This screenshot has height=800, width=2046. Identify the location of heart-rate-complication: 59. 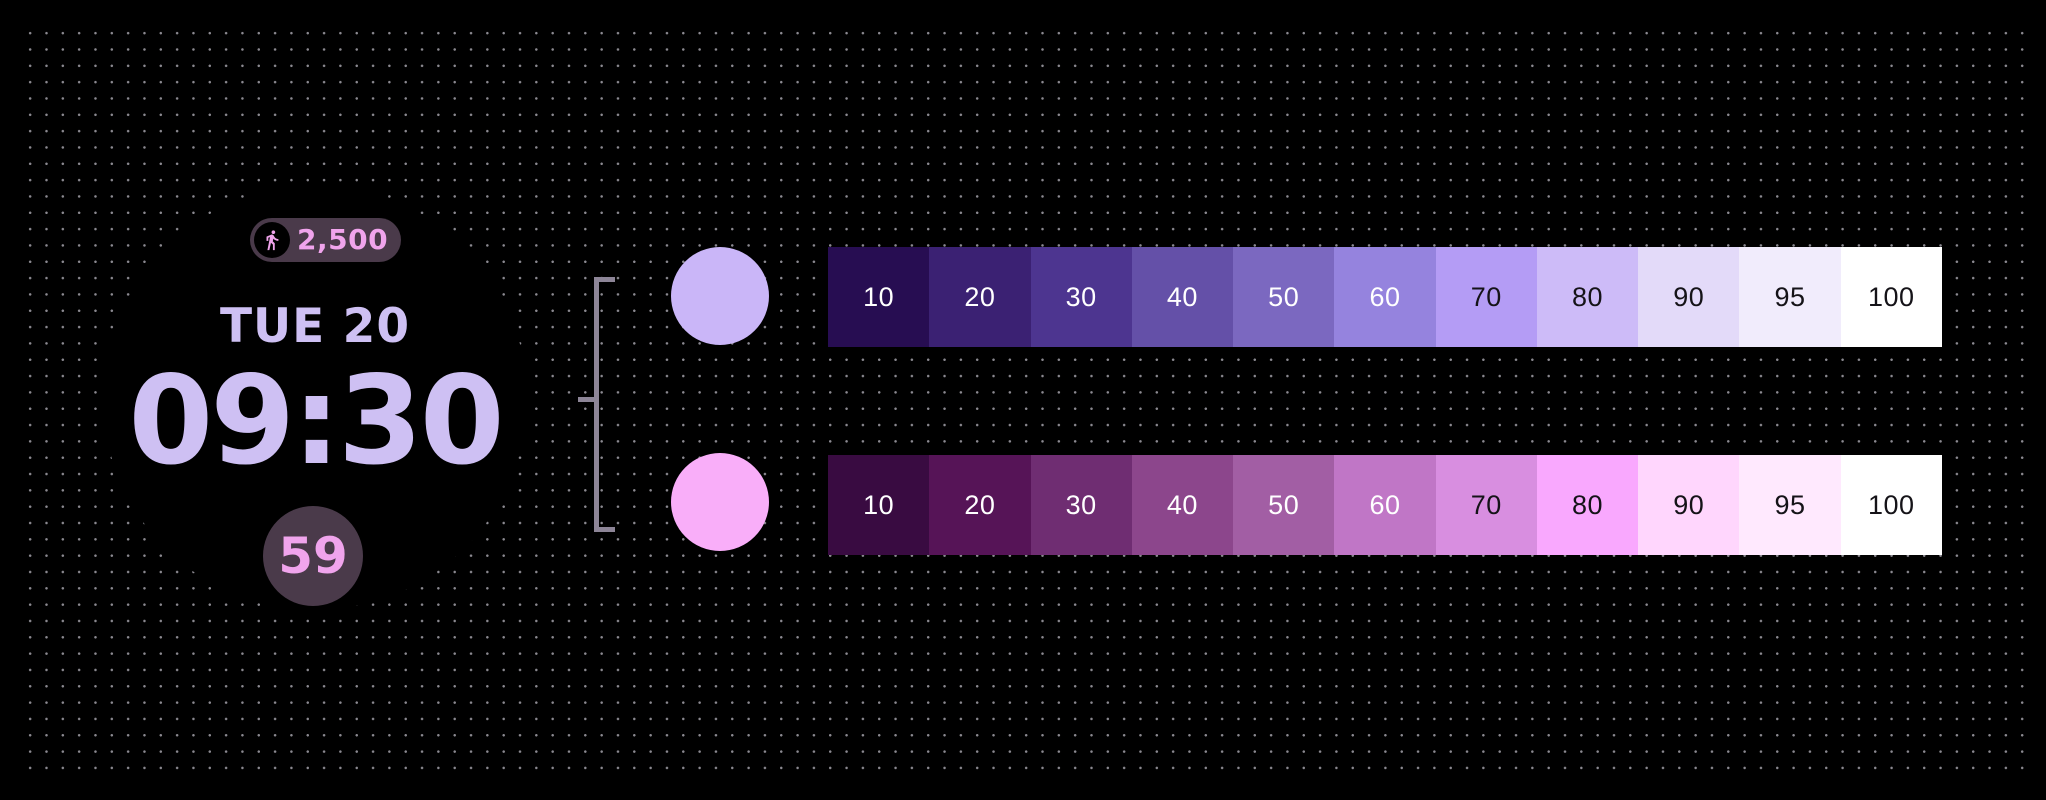
(313, 556).